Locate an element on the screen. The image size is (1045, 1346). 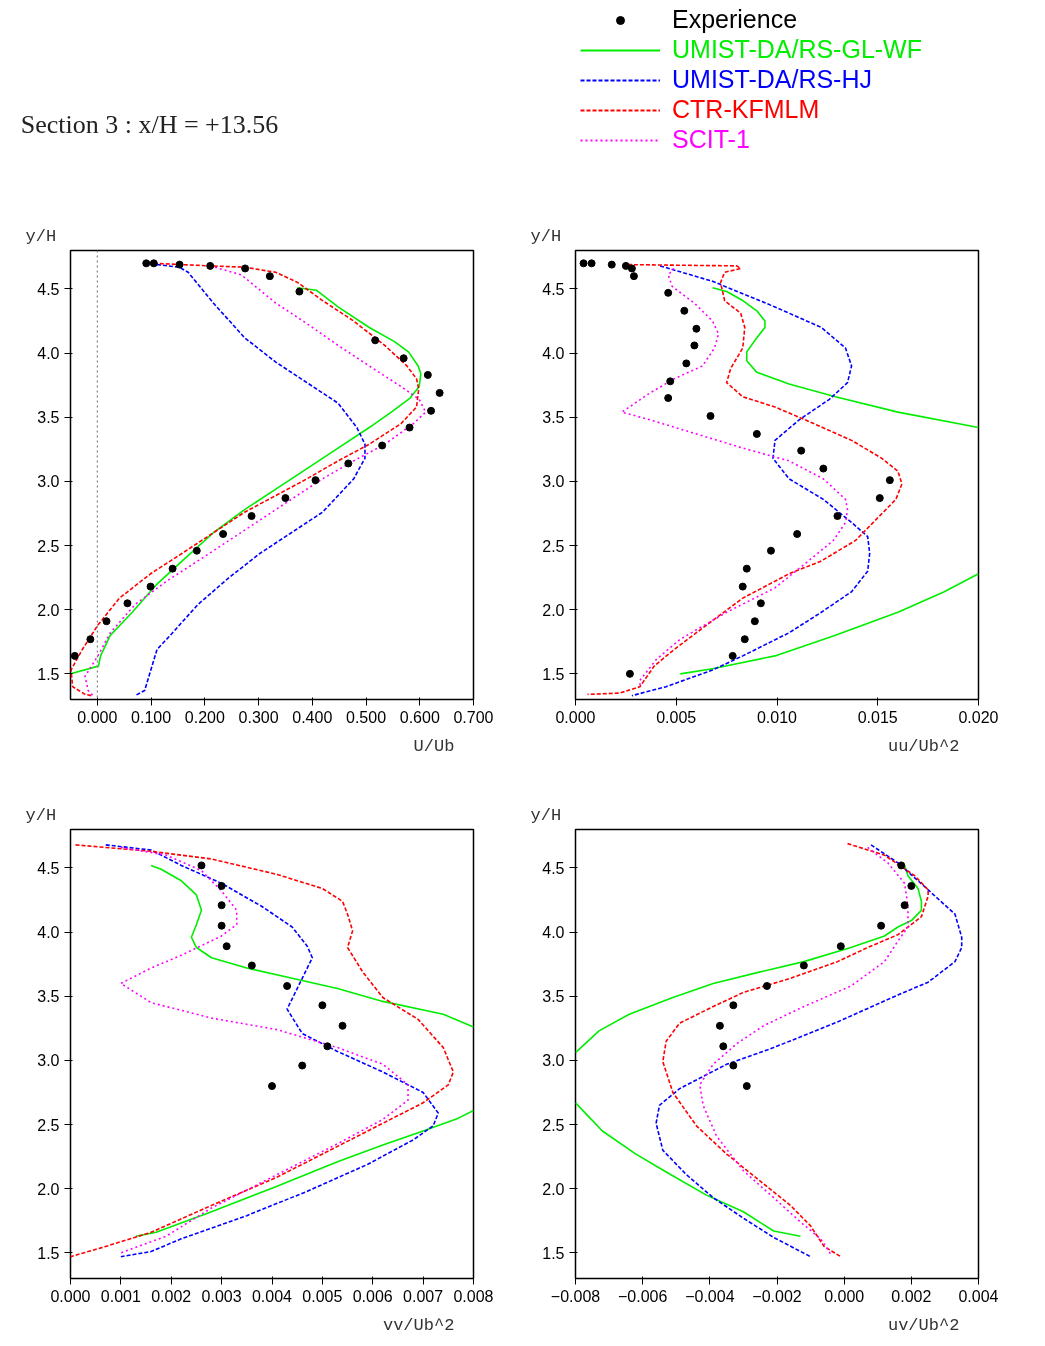
y-tick-label: 4.0 is located at coordinates (48, 354).